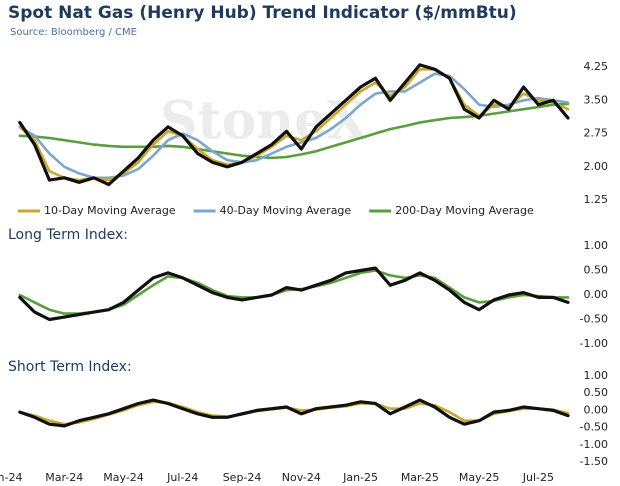 The width and height of the screenshot is (620, 486). I want to click on x-tick-label: May-24, so click(123, 477).